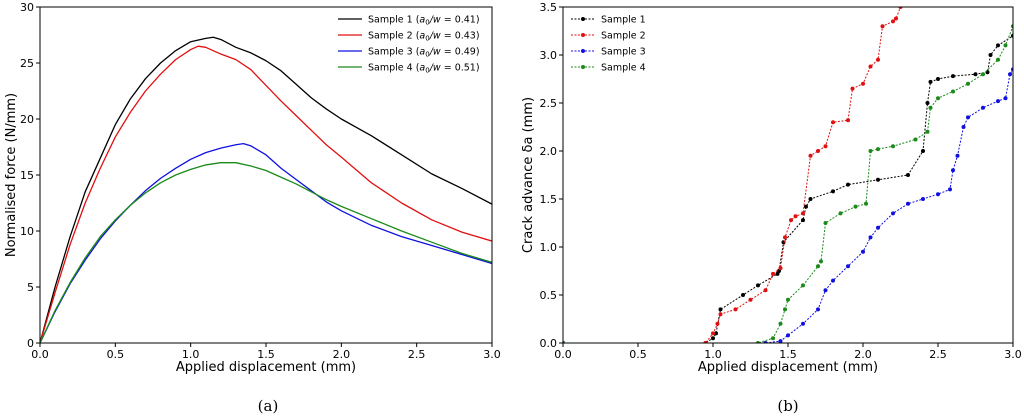 The height and width of the screenshot is (419, 1024). What do you see at coordinates (549, 199) in the screenshot?
I see `y-tick-label: 1.5` at bounding box center [549, 199].